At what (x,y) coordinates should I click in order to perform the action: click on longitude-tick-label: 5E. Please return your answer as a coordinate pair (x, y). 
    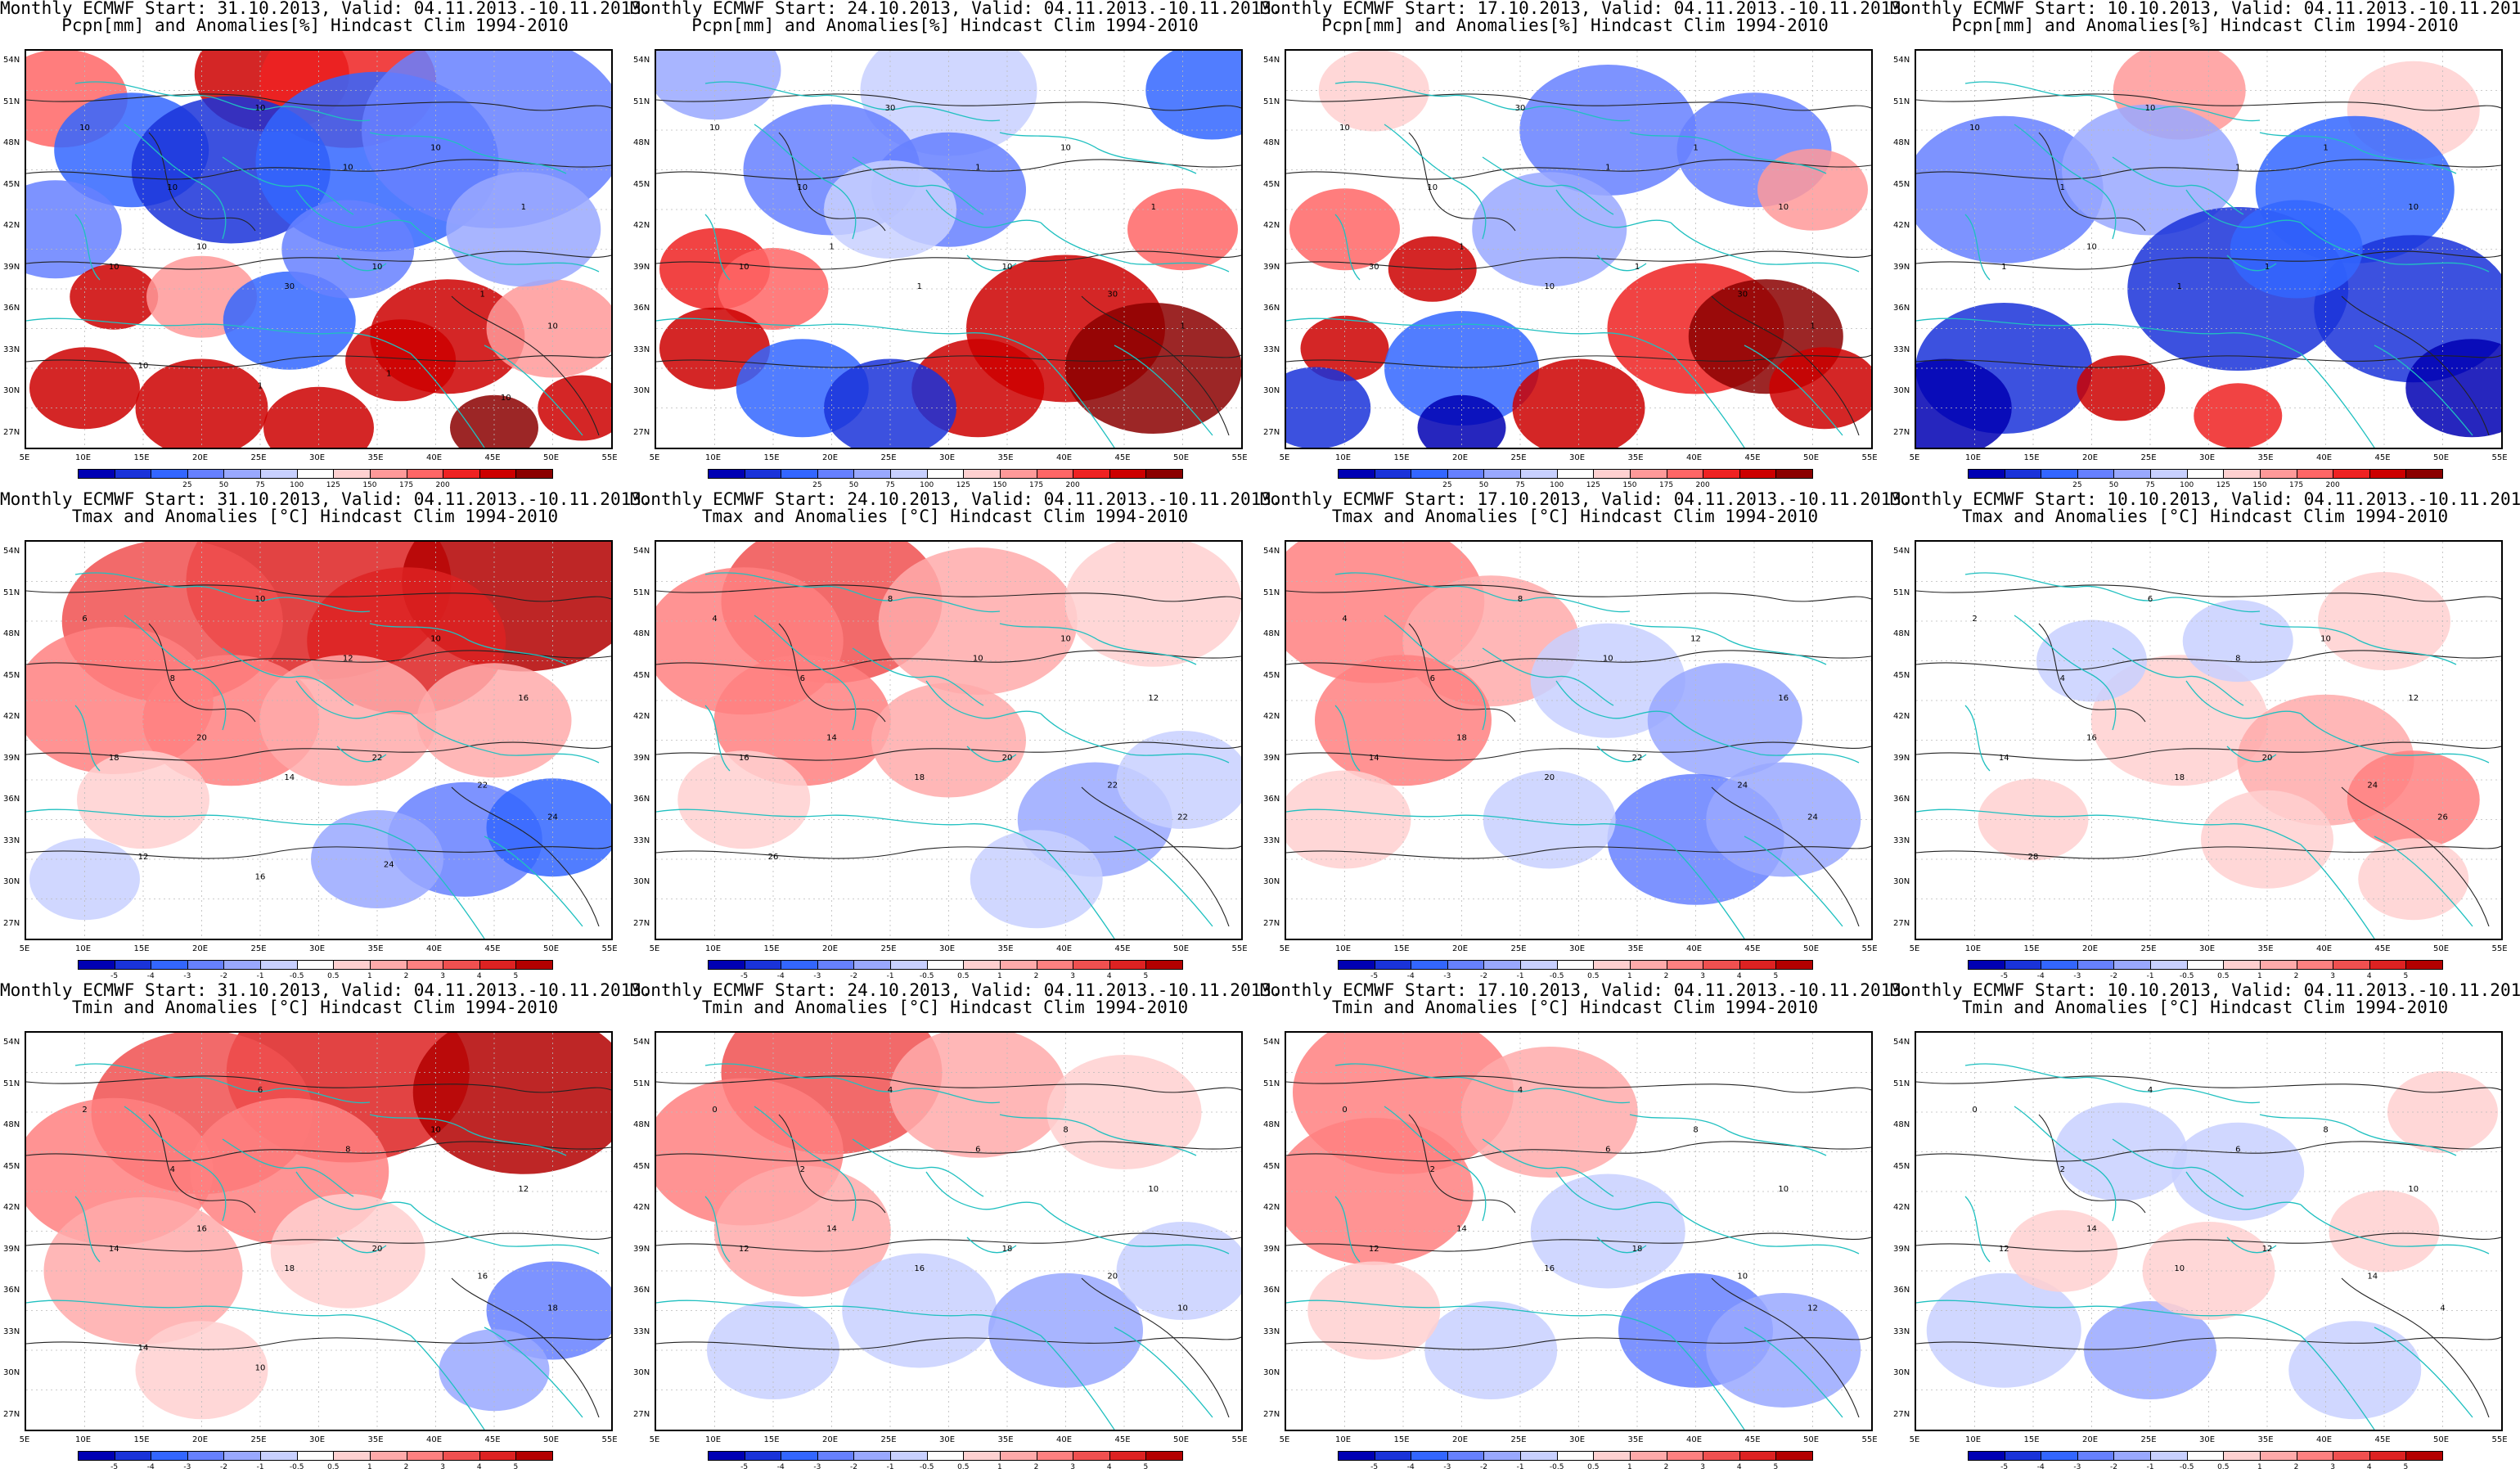
    Looking at the image, I should click on (25, 458).